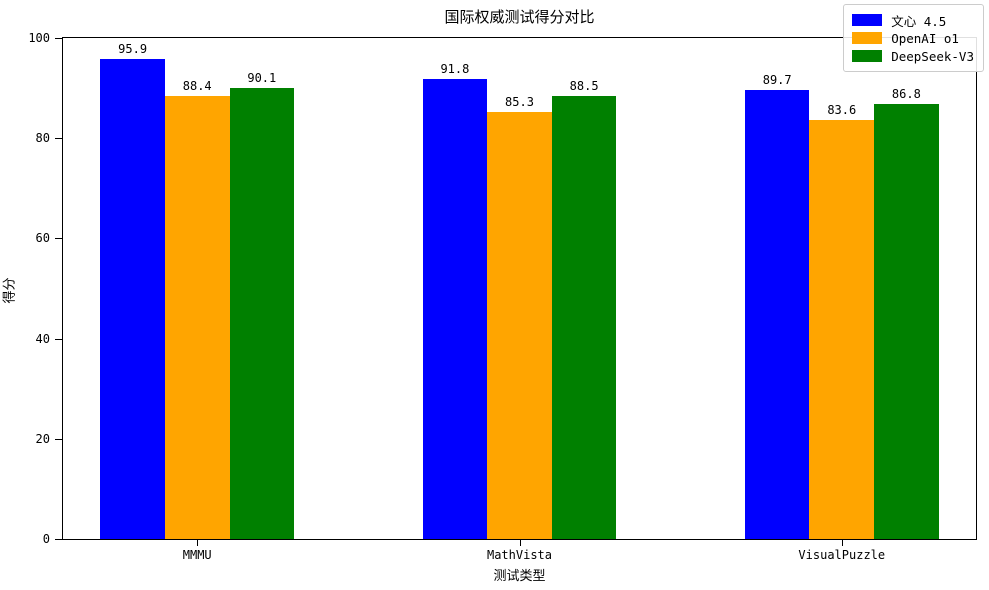  I want to click on bar-OpenAI o1-MathVista, so click(519, 325).